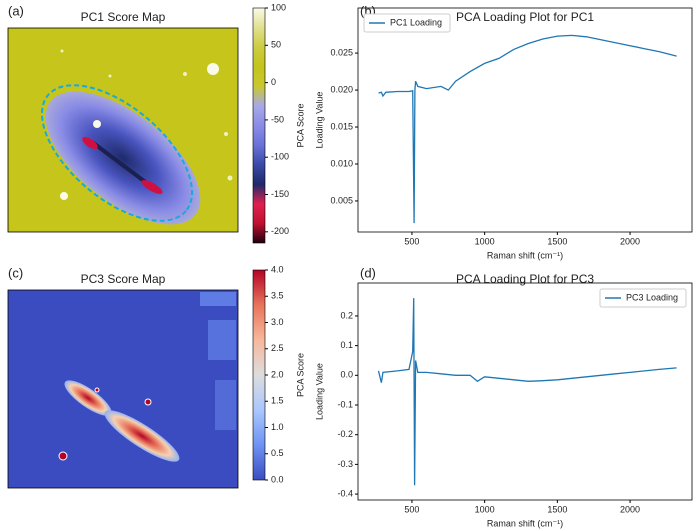  I want to click on chart-title: PCA Loading Plot for PC1, so click(525, 17).